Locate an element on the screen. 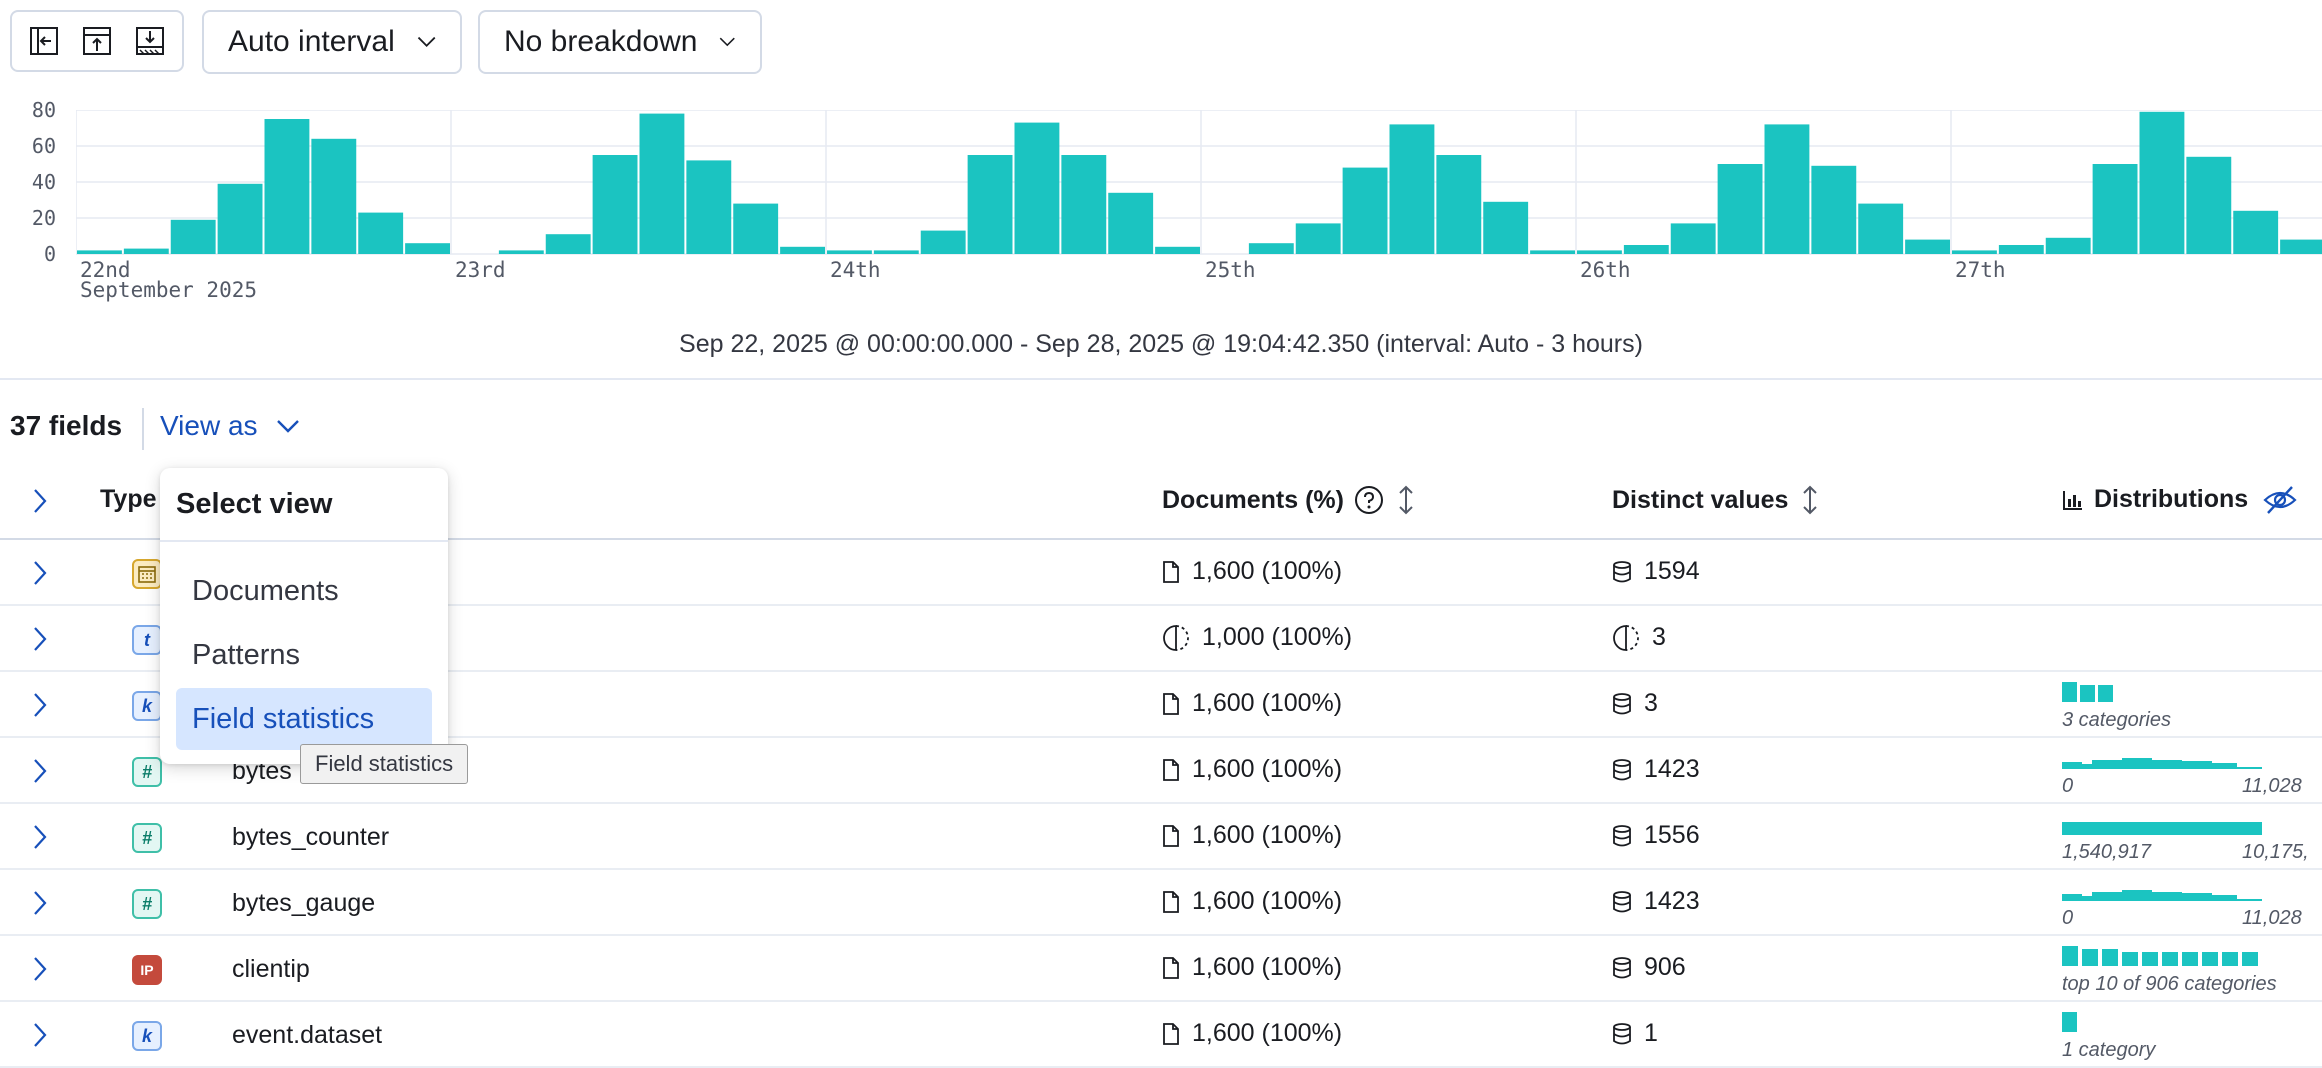 The image size is (2322, 1068). field-type-number-icon: # is located at coordinates (147, 838).